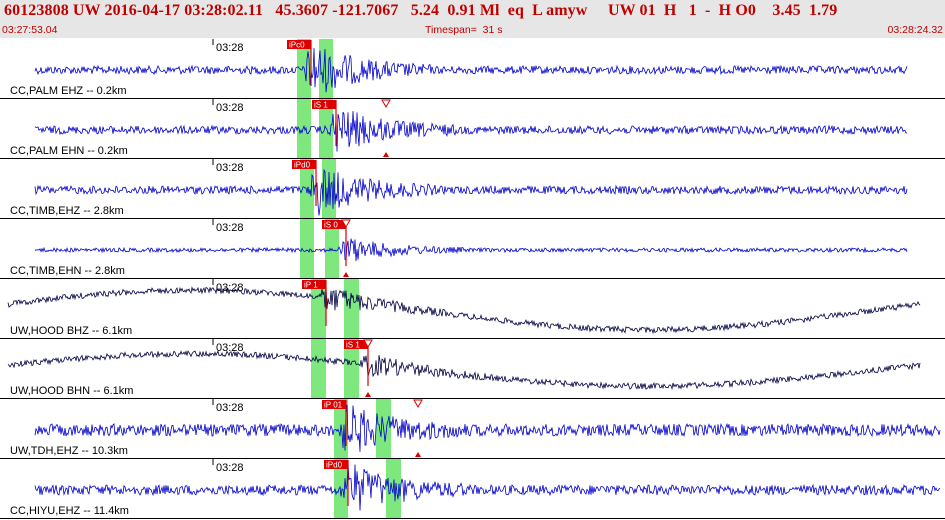 The height and width of the screenshot is (520, 945). What do you see at coordinates (71, 391) in the screenshot?
I see `channel-label: UW,HOOD BHN -- 6.1km` at bounding box center [71, 391].